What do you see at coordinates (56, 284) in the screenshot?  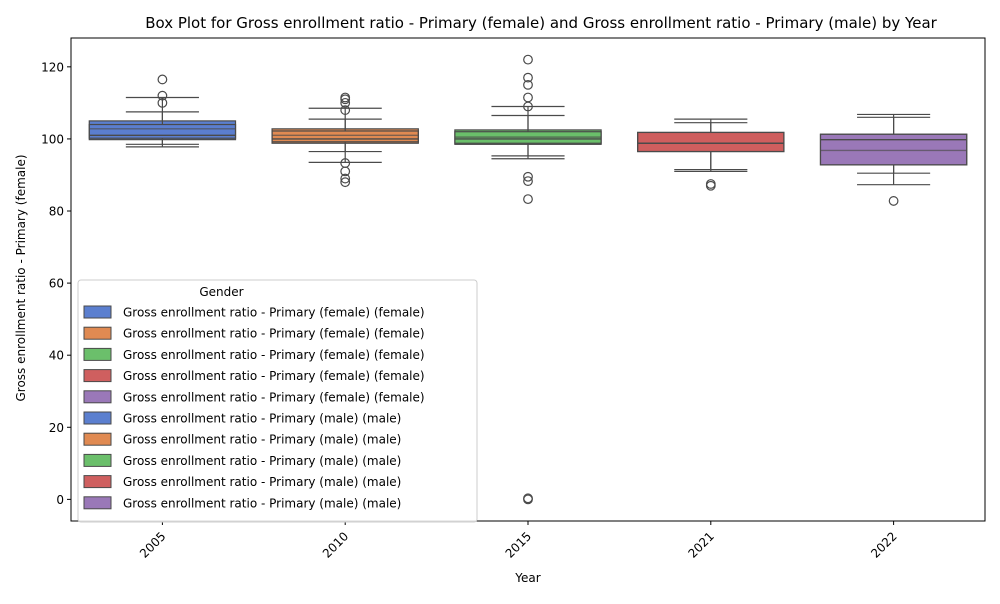 I see `y-tick-label: 60` at bounding box center [56, 284].